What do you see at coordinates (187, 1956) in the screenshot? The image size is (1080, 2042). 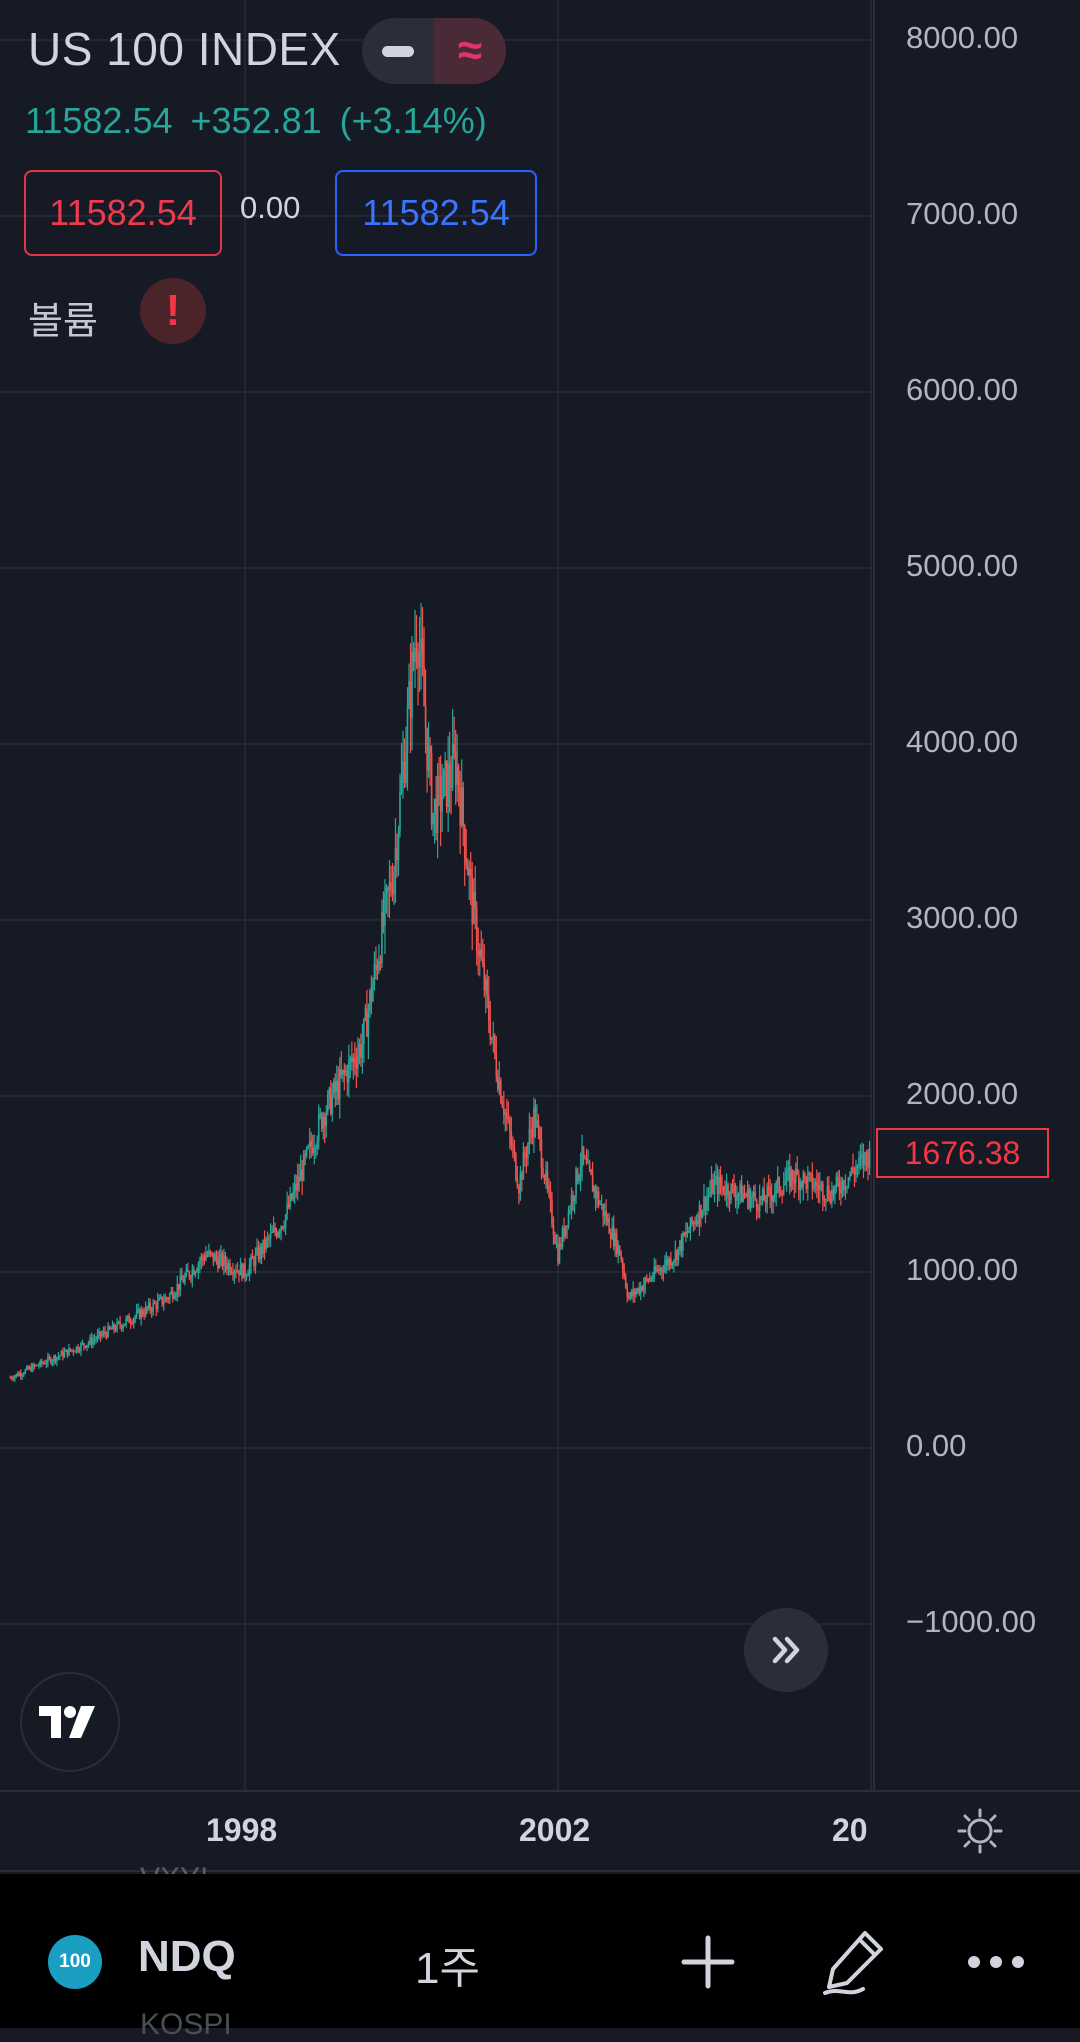 I see `symbol-search-button: NDQ` at bounding box center [187, 1956].